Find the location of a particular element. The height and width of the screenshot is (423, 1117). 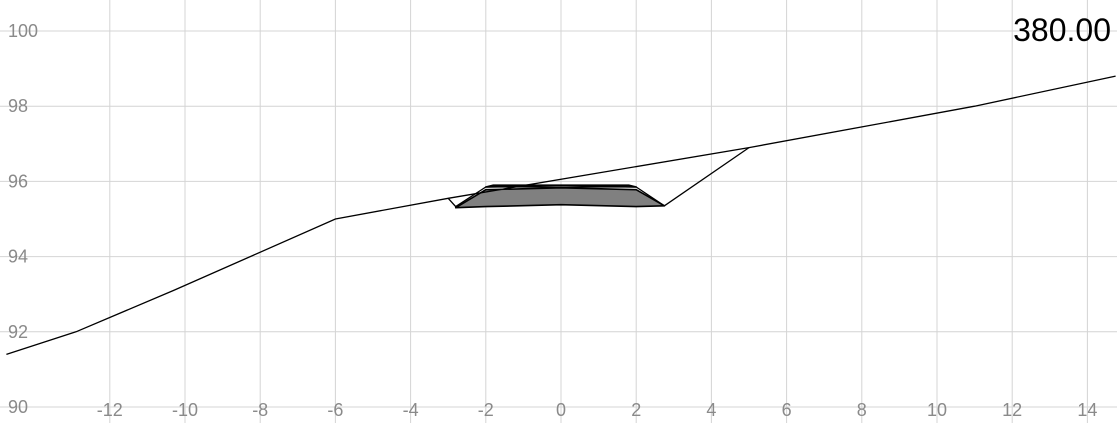

x-tick-label-6: 6 is located at coordinates (787, 410).